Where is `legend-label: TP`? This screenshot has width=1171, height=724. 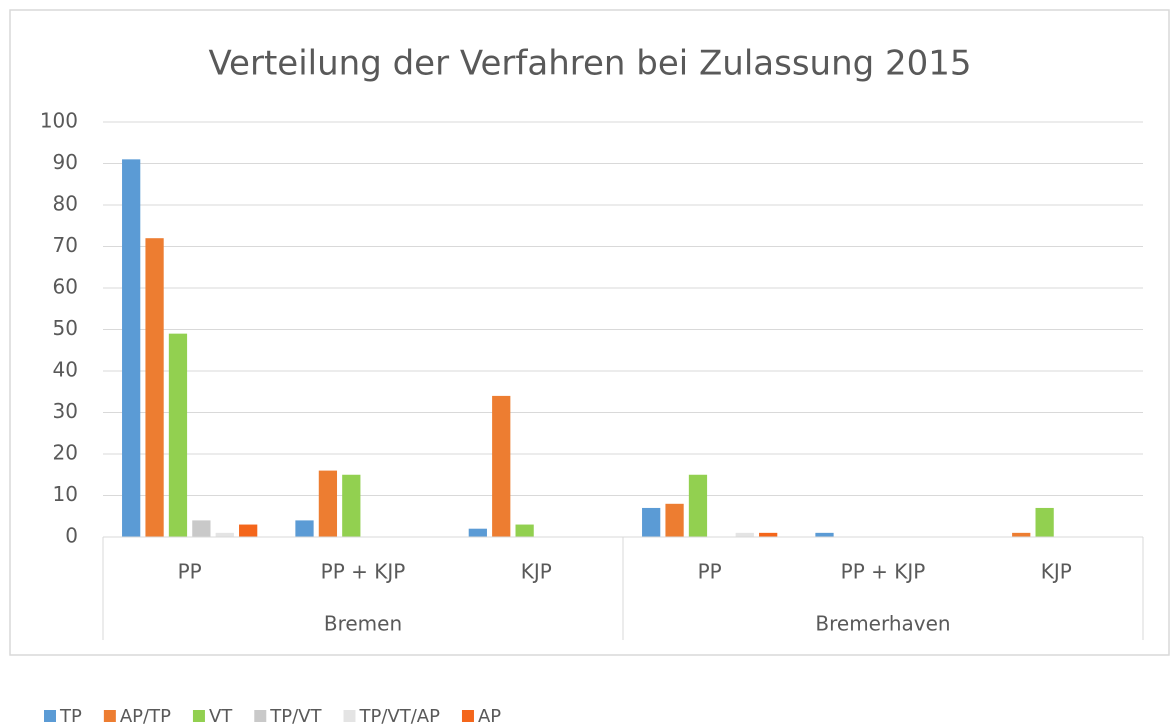 legend-label: TP is located at coordinates (70, 715).